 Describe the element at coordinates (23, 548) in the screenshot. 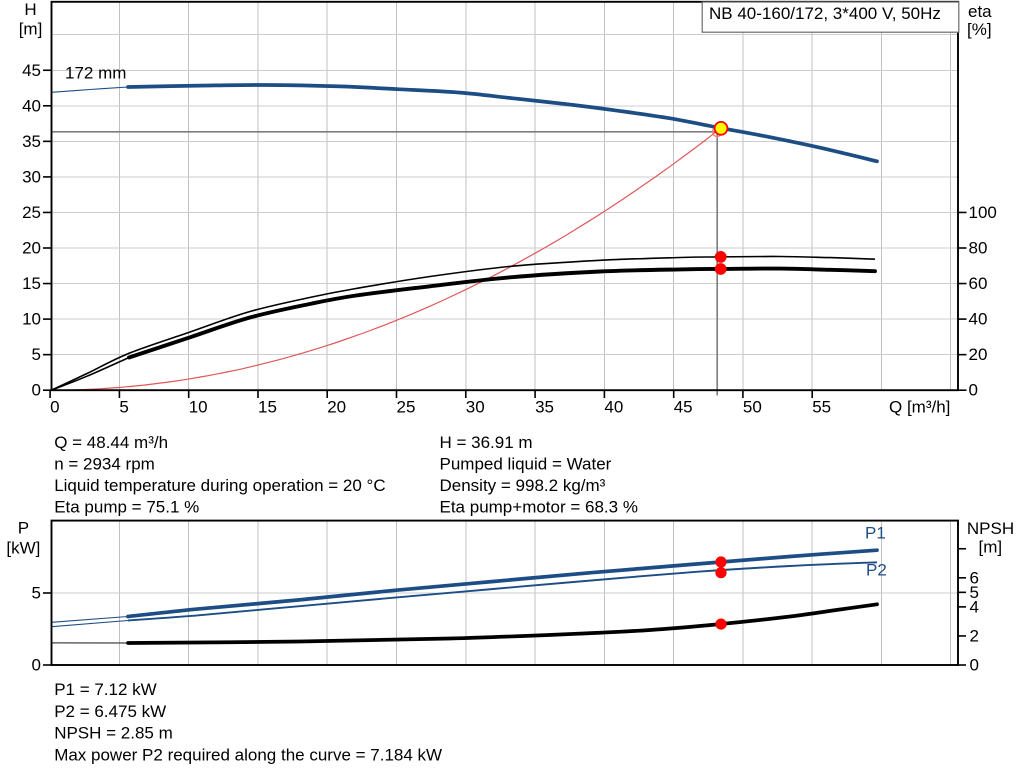

I see `svg-text: [kW]` at that location.